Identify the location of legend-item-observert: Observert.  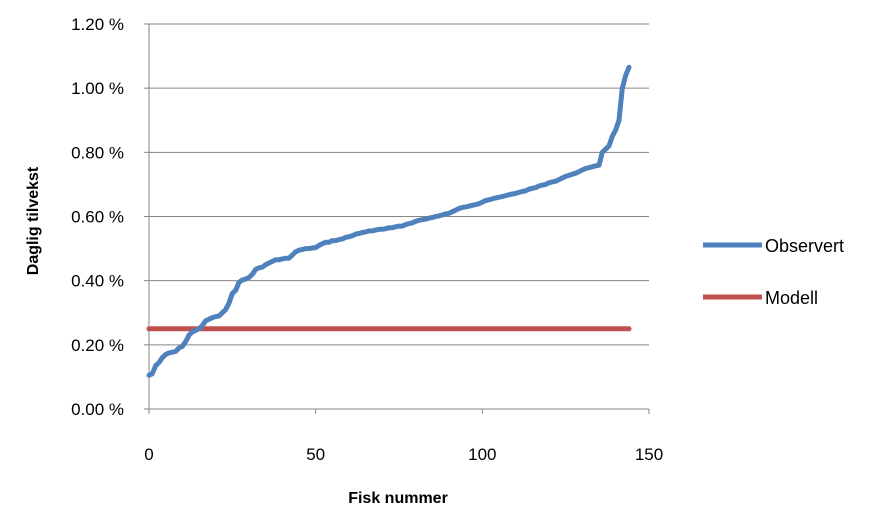
(773, 246).